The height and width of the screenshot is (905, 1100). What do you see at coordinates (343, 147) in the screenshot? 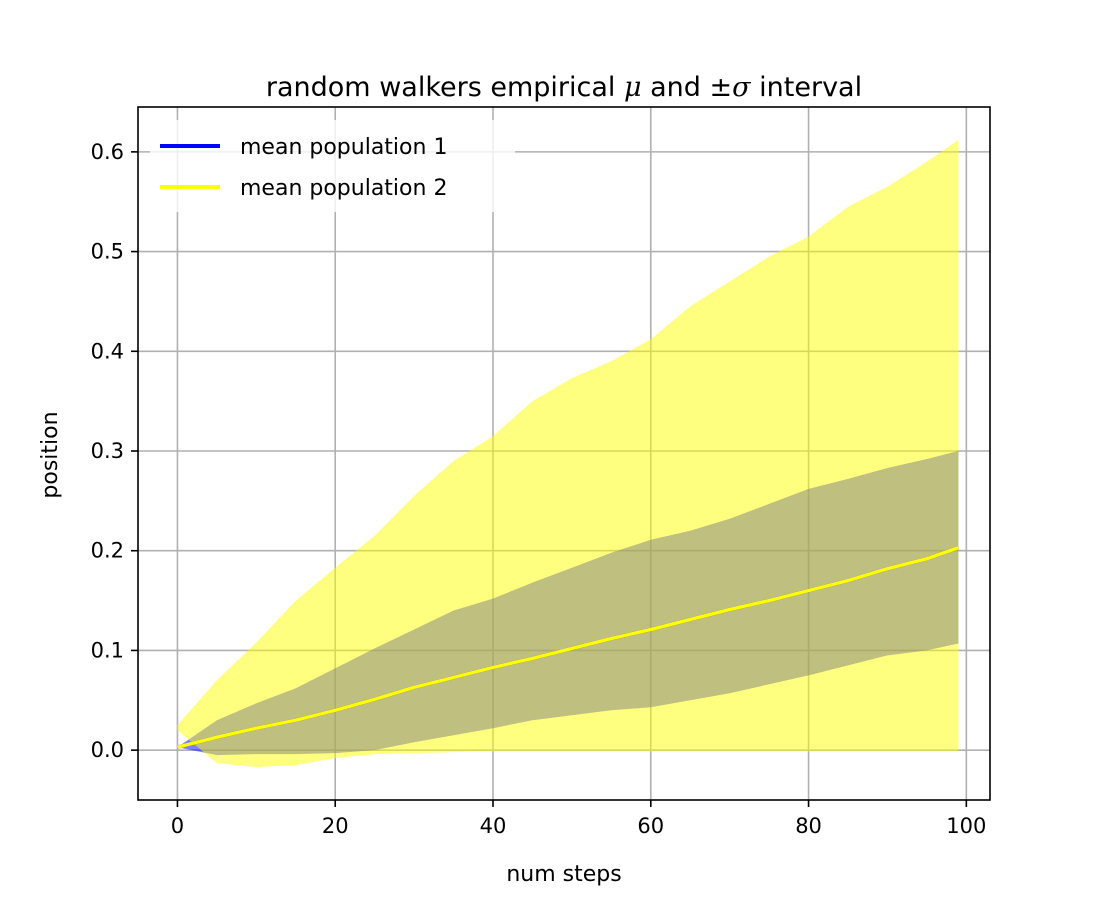
I see `legend-label-population-1: mean population 1` at bounding box center [343, 147].